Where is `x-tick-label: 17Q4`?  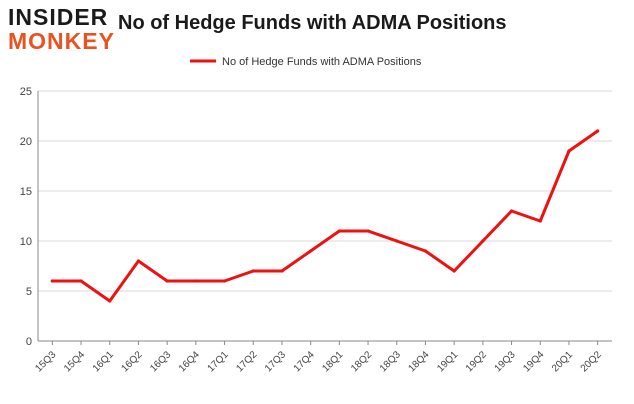
x-tick-label: 17Q4 is located at coordinates (304, 361).